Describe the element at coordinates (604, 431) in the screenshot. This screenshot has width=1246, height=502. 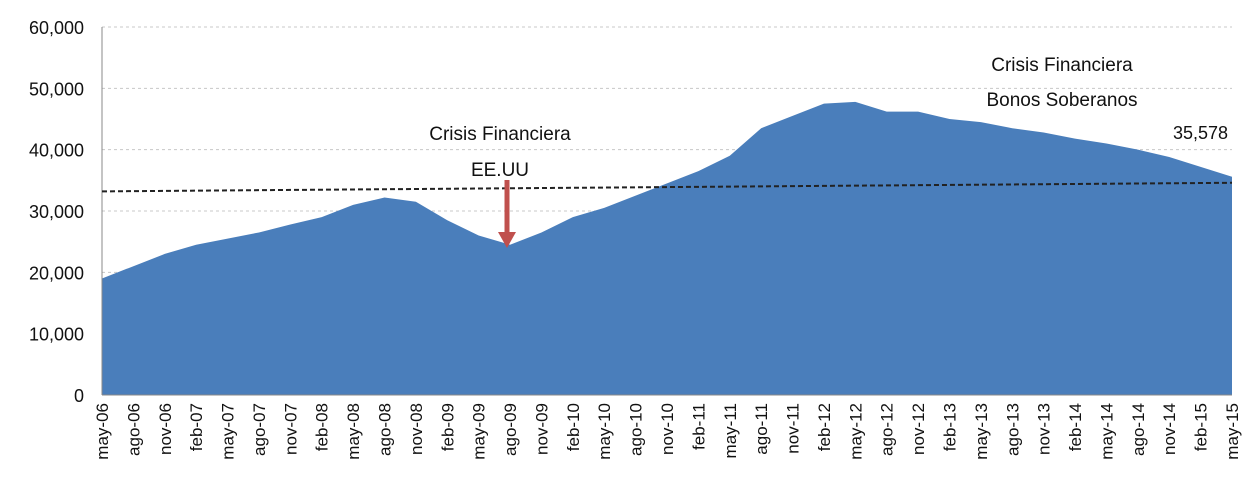
I see `x-tick-label: may-10` at that location.